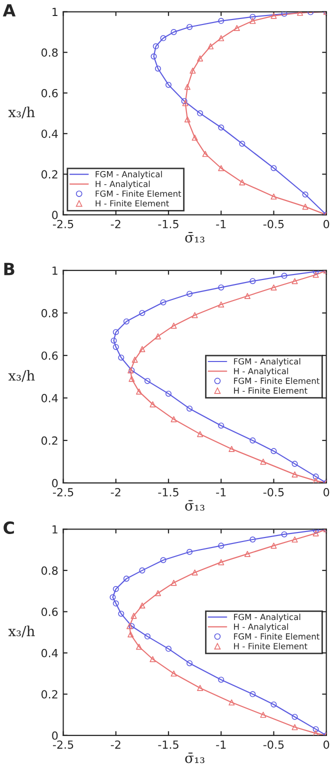  I want to click on chart-title: A, so click(9, 10).